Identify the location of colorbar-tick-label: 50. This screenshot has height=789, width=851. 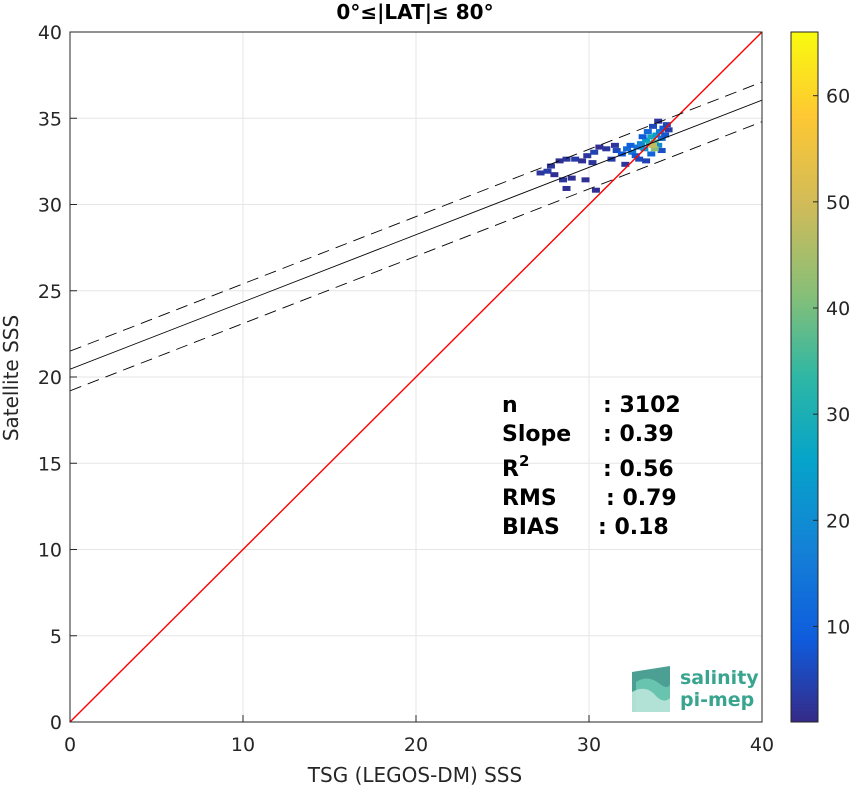
(838, 203).